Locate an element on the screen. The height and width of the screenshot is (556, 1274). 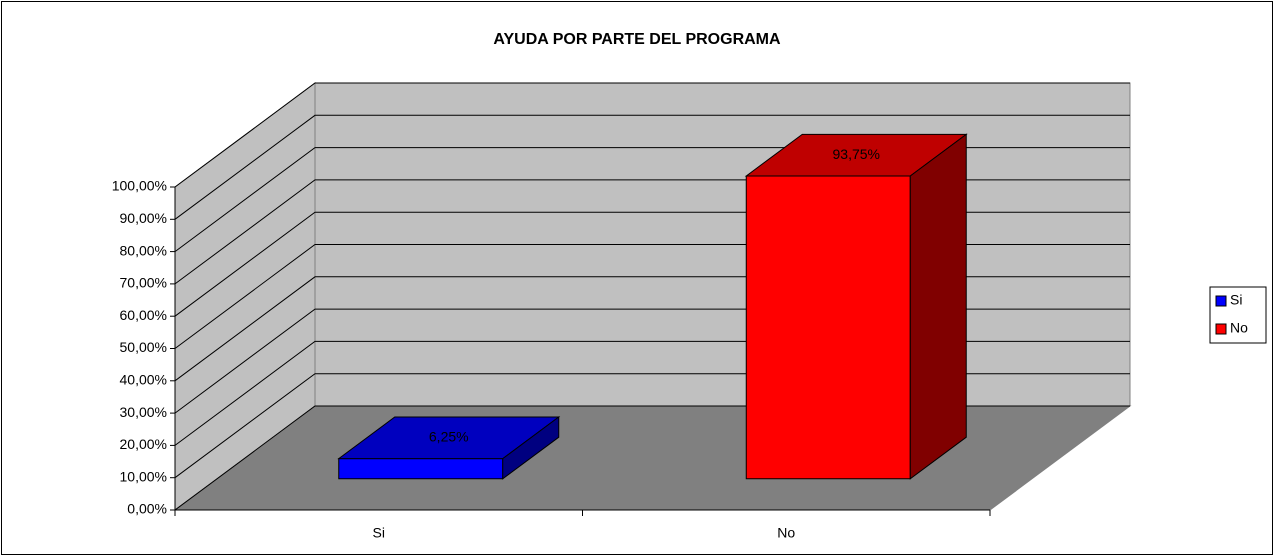
y-tick-label: 0,00% is located at coordinates (147, 509).